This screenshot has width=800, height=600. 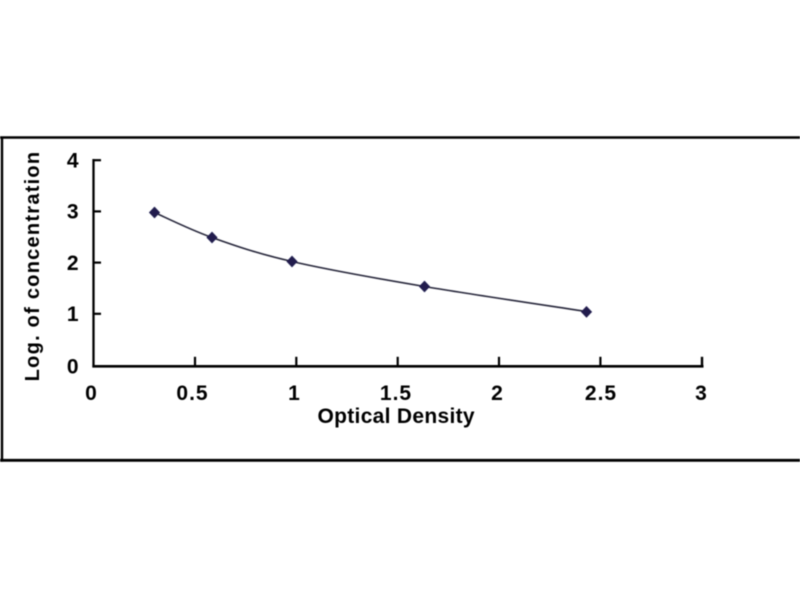 I want to click on svg-text: Optical Density, so click(x=396, y=416).